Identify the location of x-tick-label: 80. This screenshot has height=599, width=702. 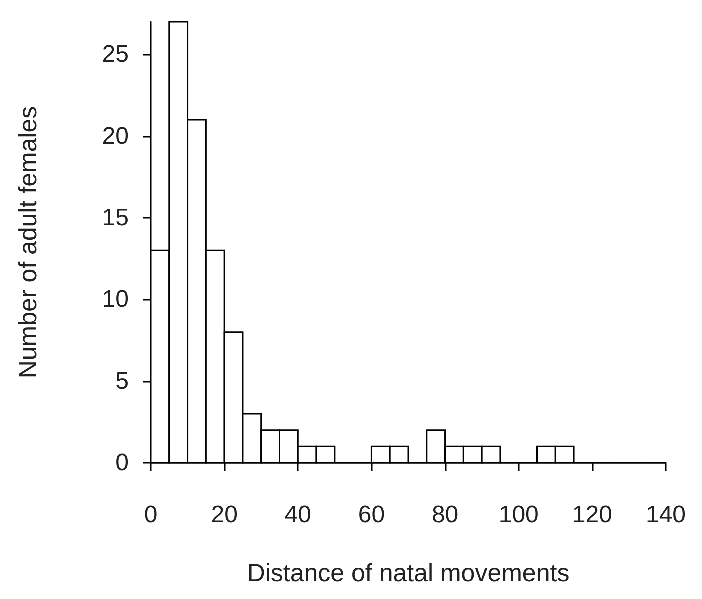
(445, 515).